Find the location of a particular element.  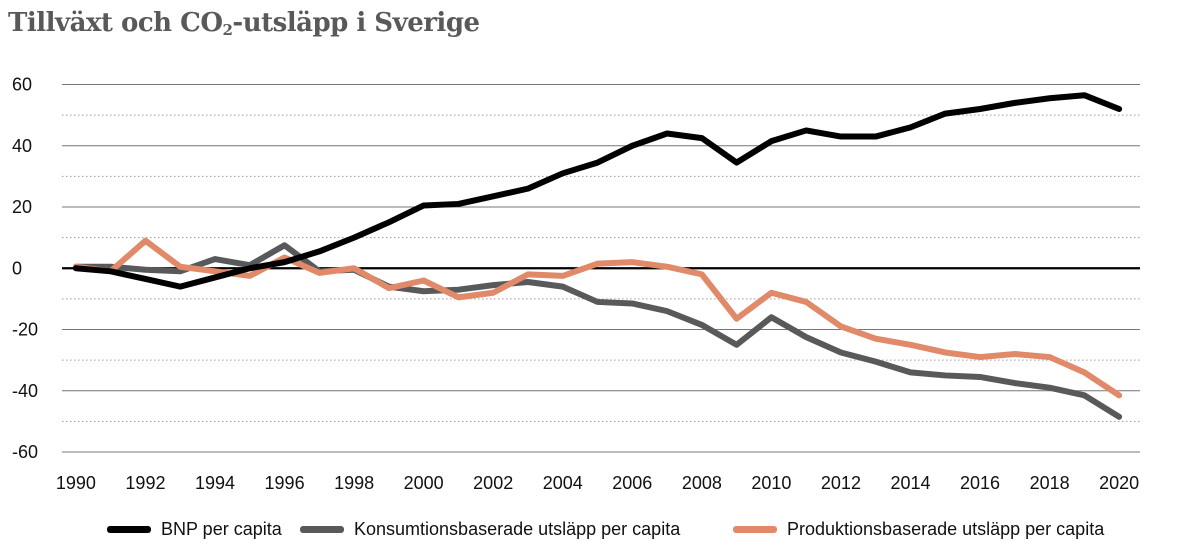

x-tick-label: 2004 is located at coordinates (563, 483).